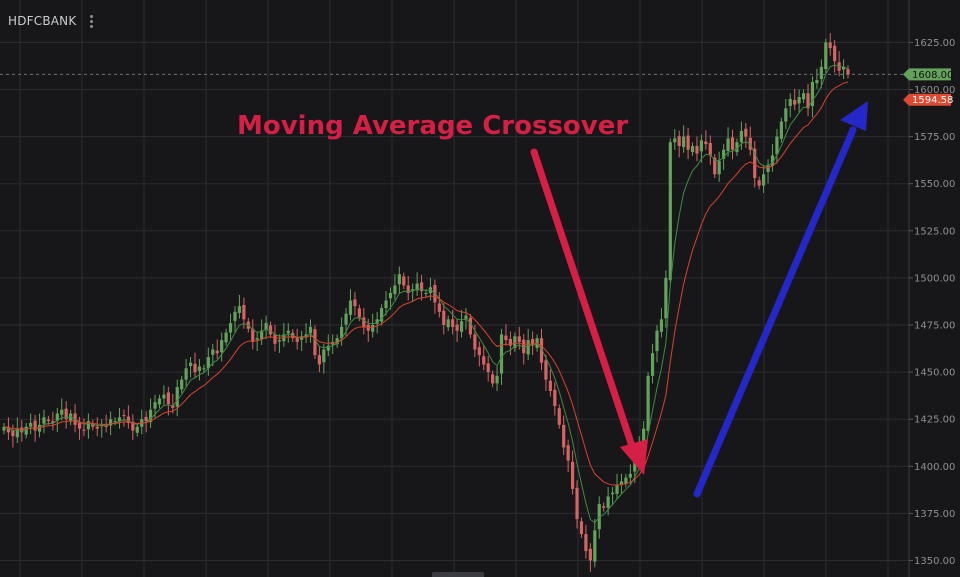 The height and width of the screenshot is (577, 960). Describe the element at coordinates (432, 126) in the screenshot. I see `annotation-title: Moving Average Crossover` at that location.